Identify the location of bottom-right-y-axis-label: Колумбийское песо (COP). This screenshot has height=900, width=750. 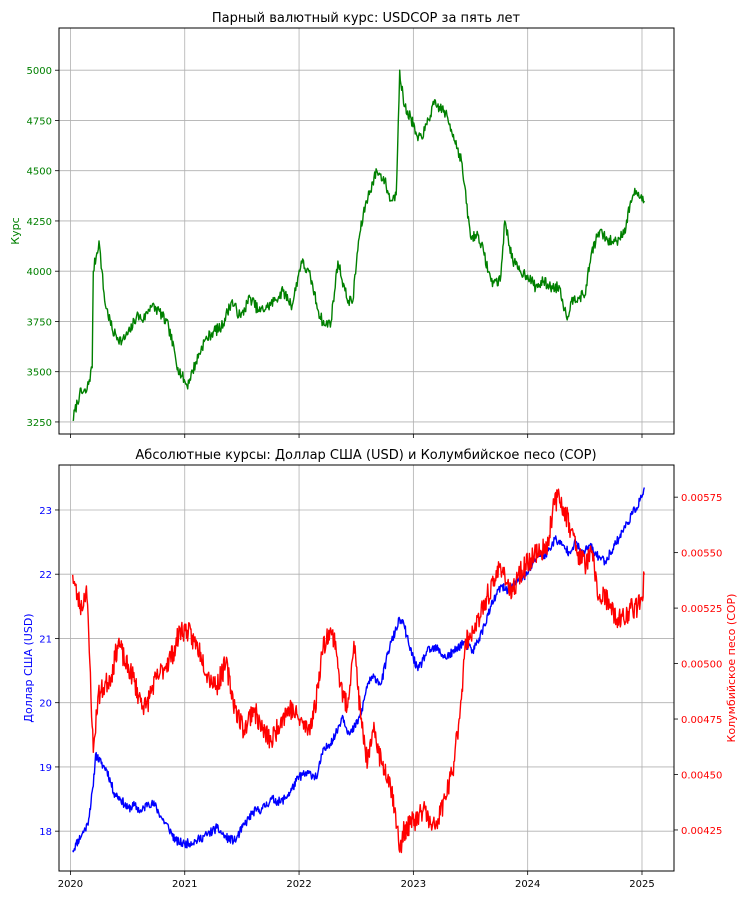
(731, 668).